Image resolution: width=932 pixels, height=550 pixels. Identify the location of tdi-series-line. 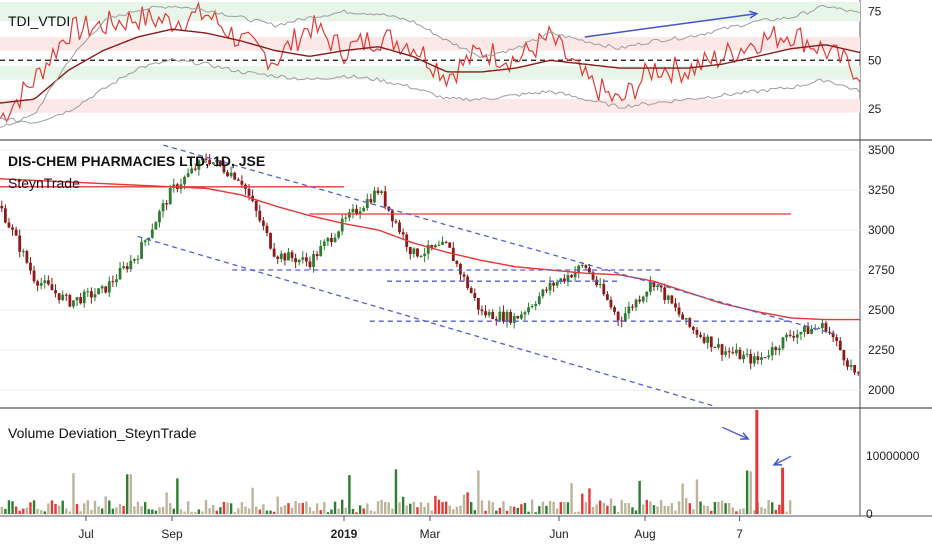
(430, 91).